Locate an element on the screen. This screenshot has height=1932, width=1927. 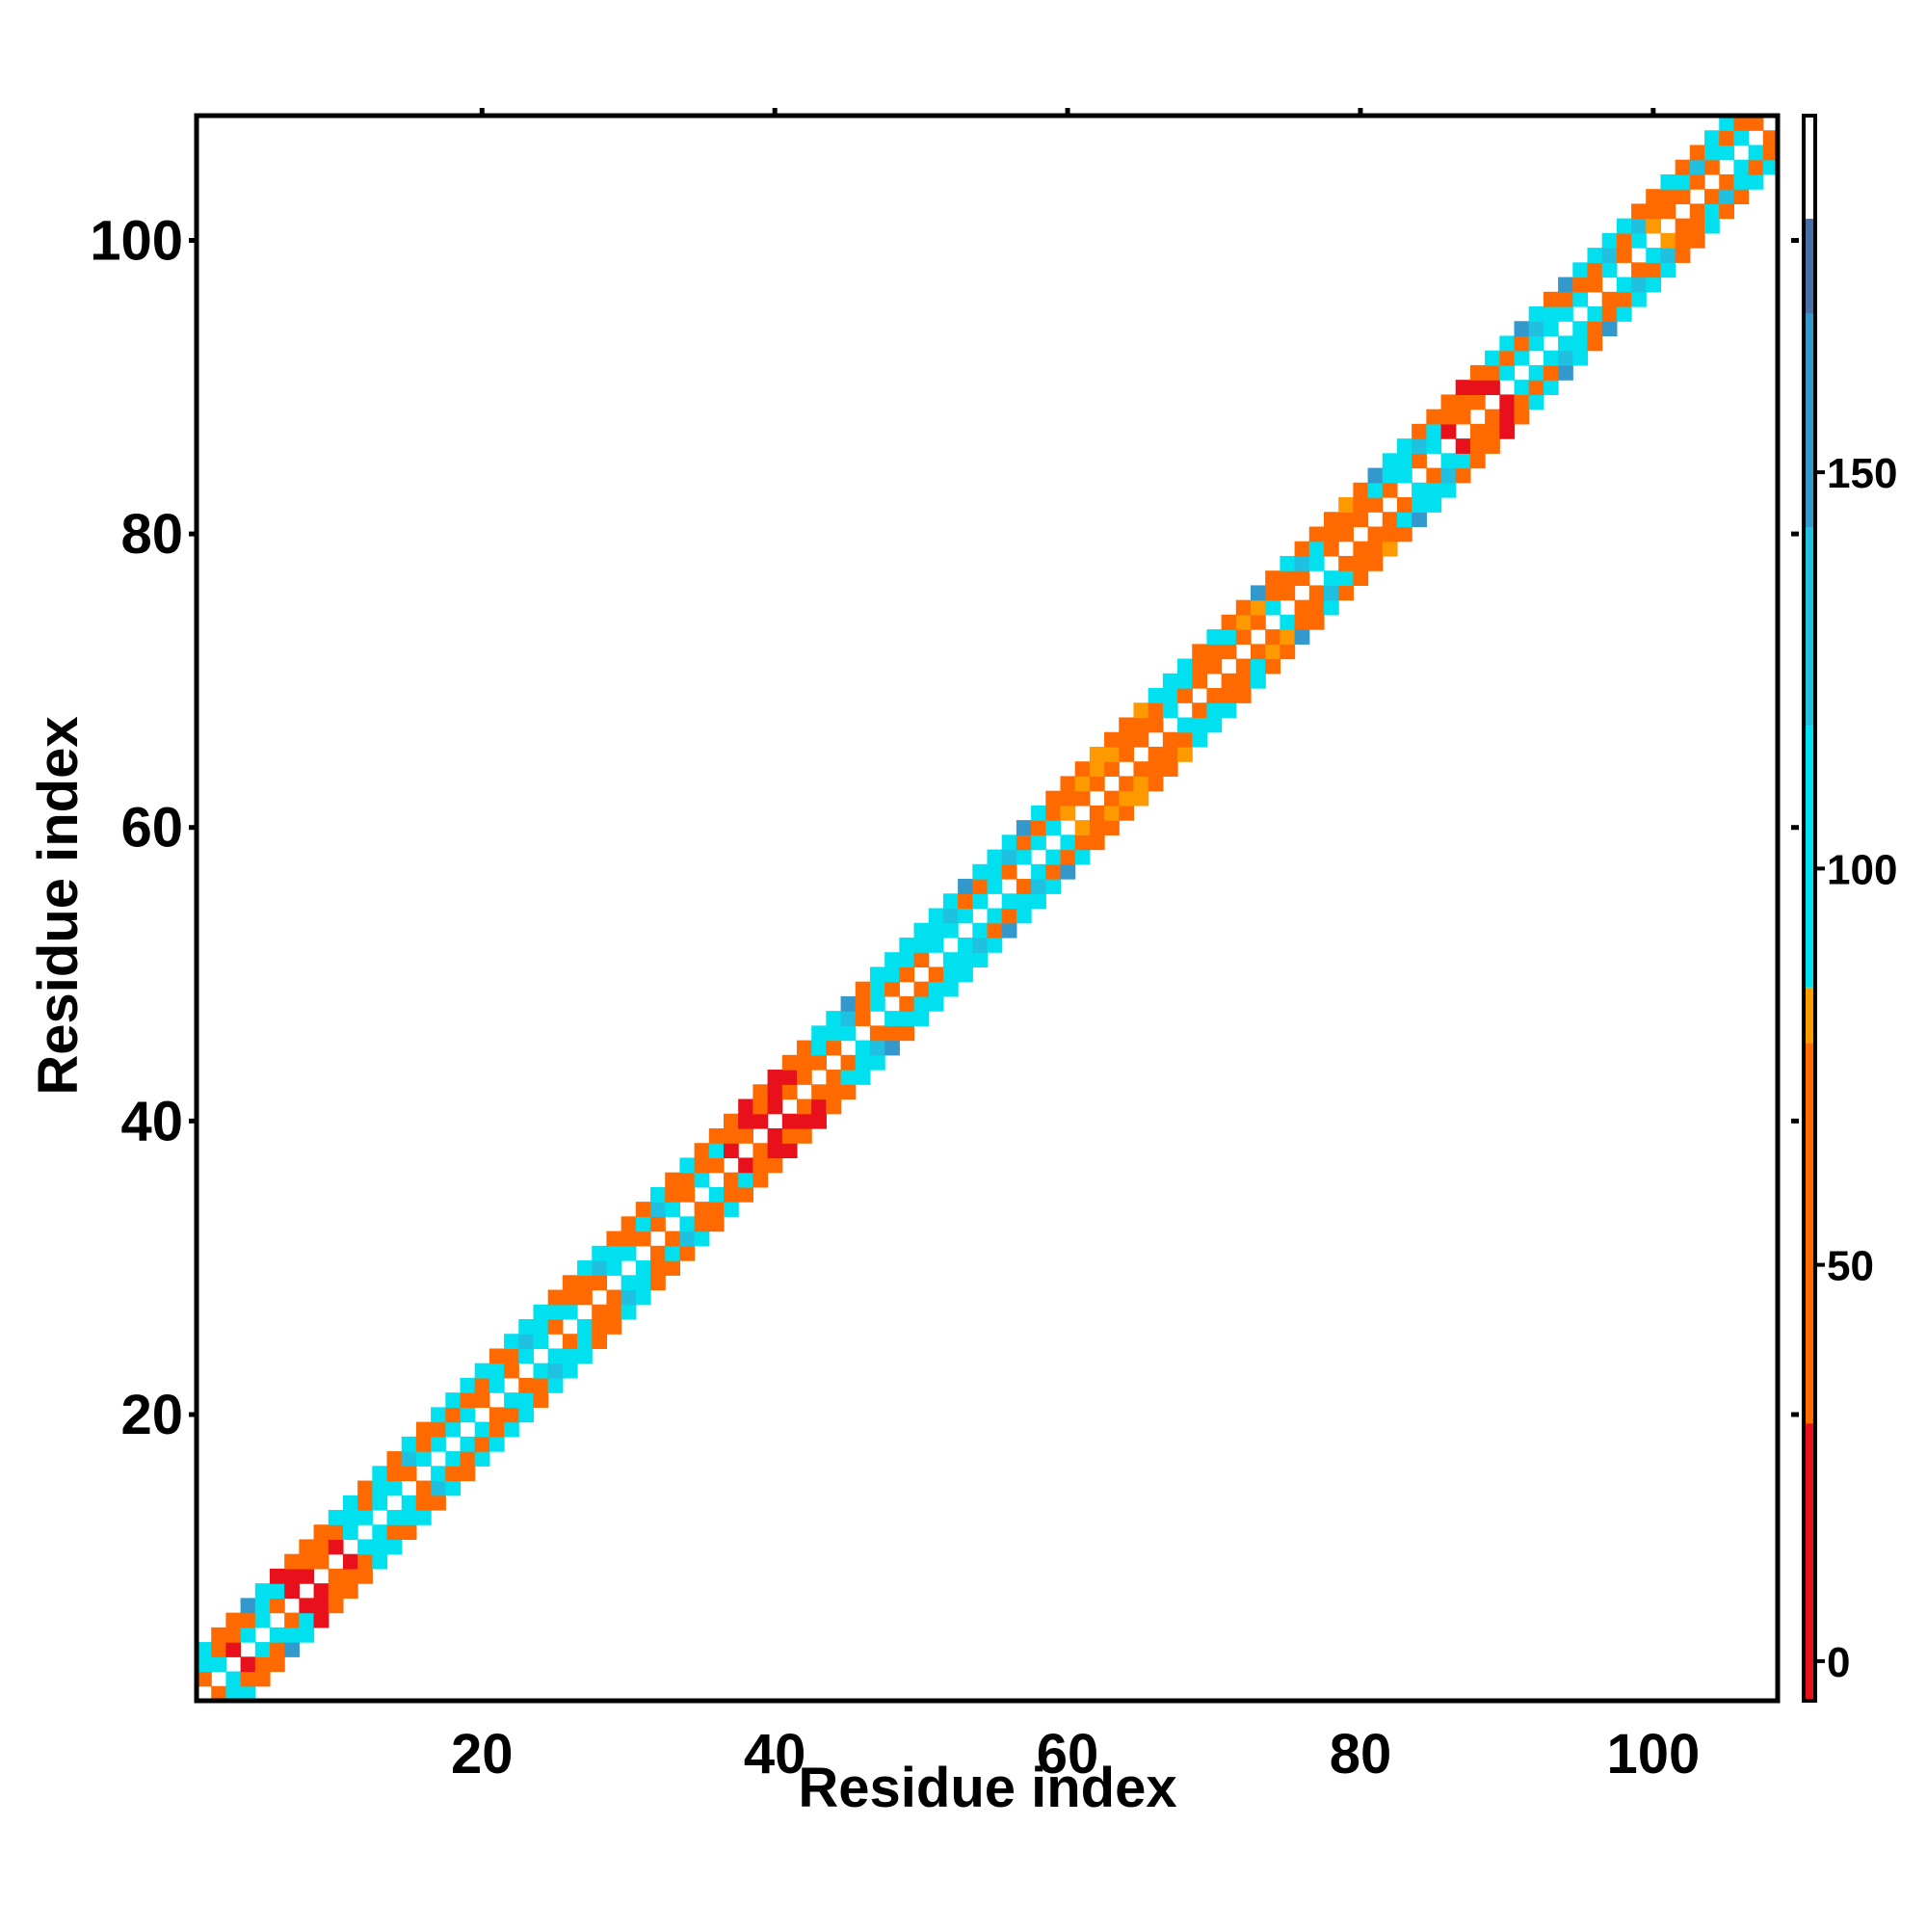
colorbar: 0 50 100 150 is located at coordinates (1849, 908).